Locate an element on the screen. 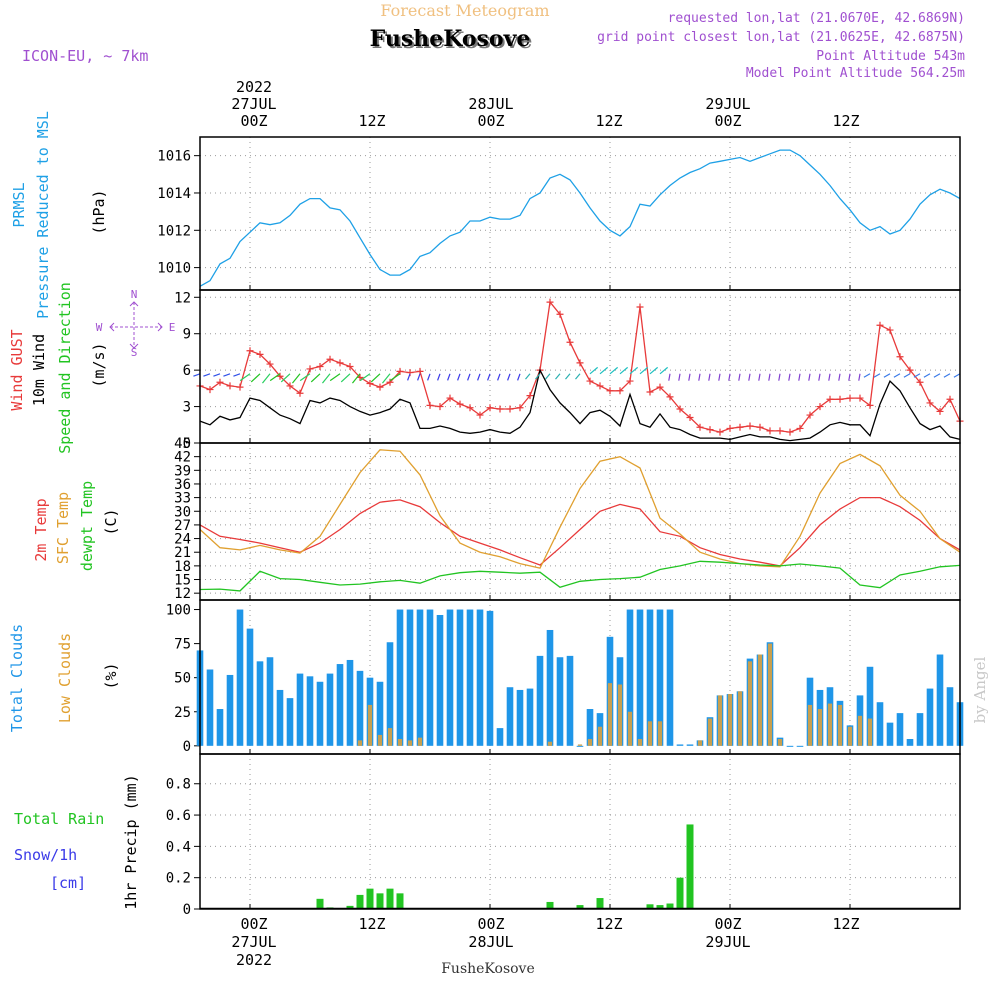  ytick-label-1: 15 is located at coordinates (182, 581).